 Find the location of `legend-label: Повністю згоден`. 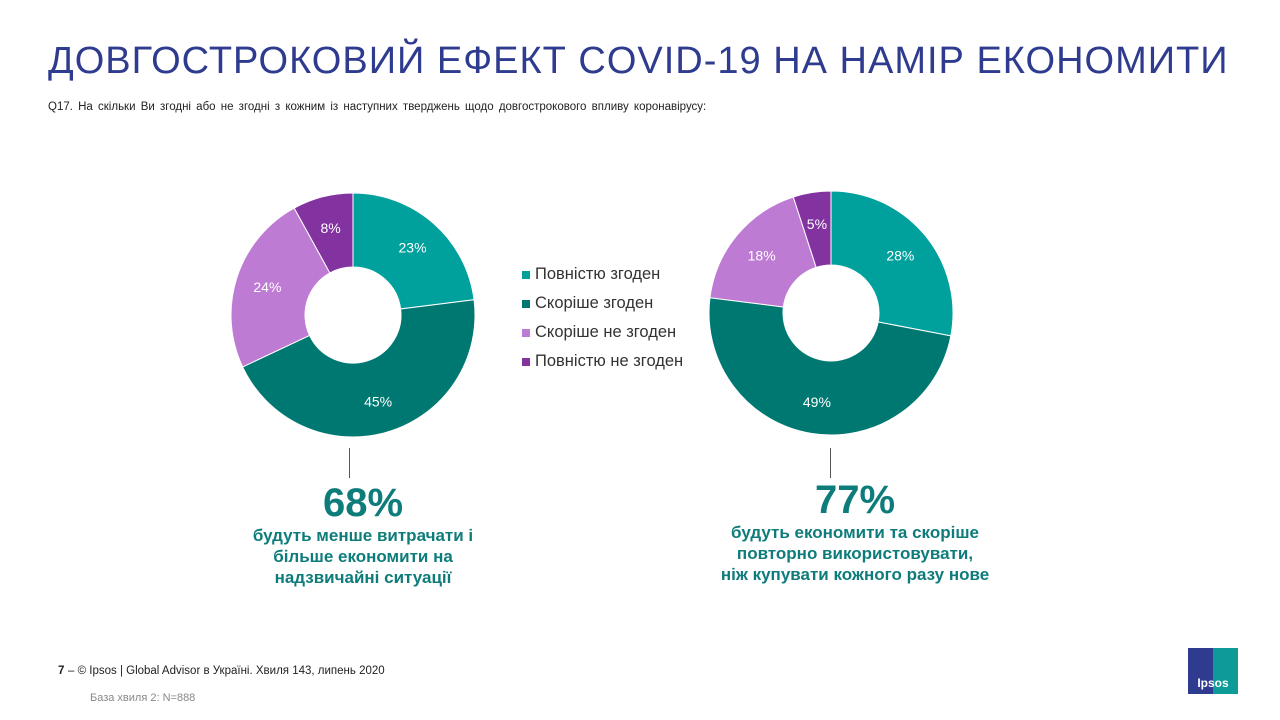

legend-label: Повністю згоден is located at coordinates (598, 274).